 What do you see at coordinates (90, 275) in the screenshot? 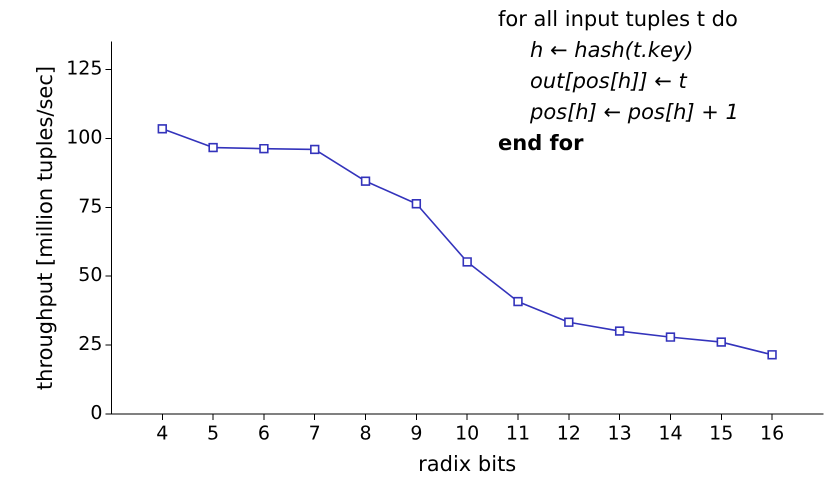
I see `y-tick-label: 50` at bounding box center [90, 275].